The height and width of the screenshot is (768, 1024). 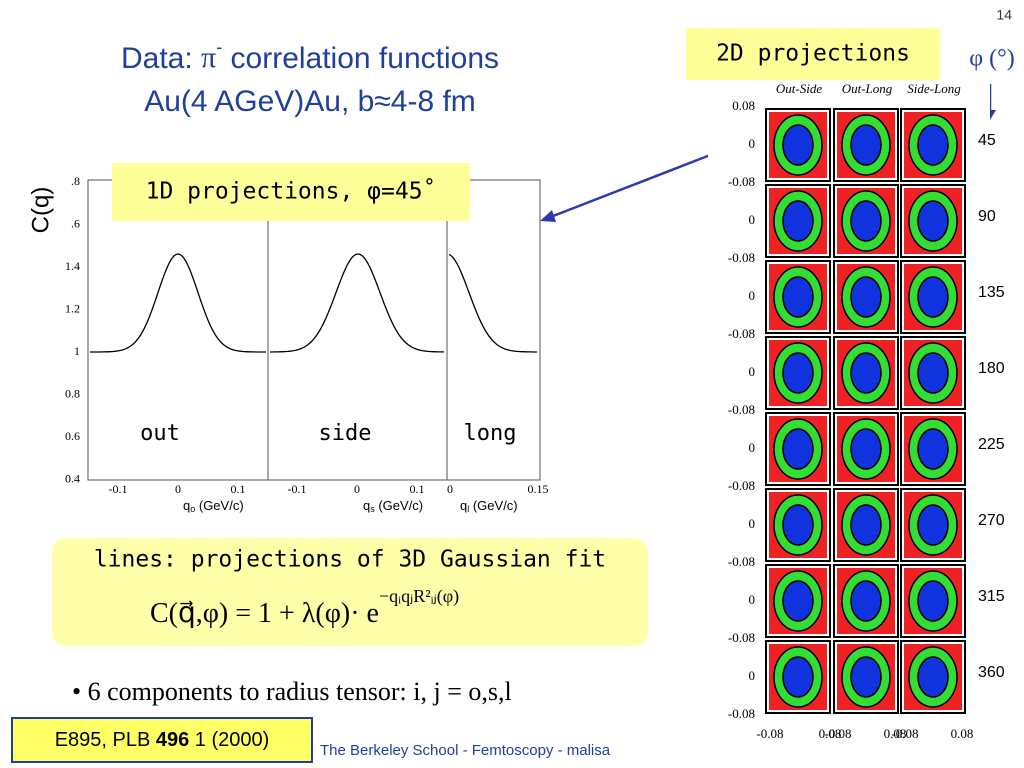 What do you see at coordinates (310, 56) in the screenshot?
I see `title-line: Data: π- correlation functions` at bounding box center [310, 56].